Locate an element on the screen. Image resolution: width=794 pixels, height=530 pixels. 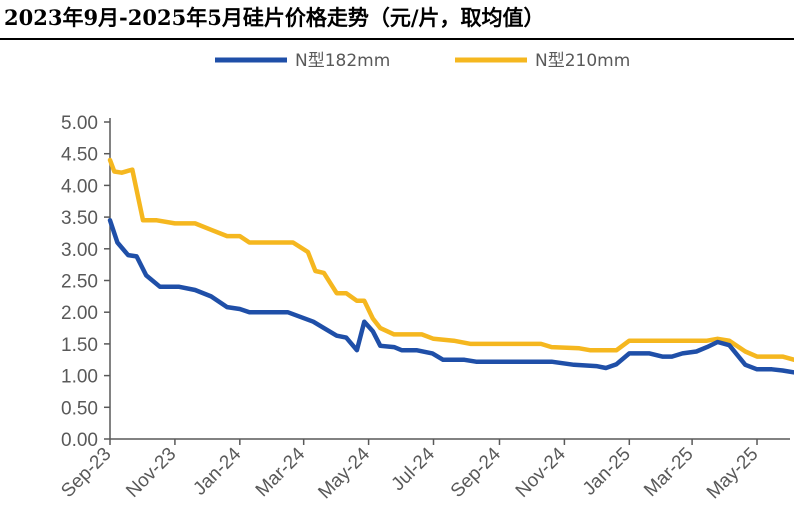
y-tick-label: 1.50 is located at coordinates (79, 345).